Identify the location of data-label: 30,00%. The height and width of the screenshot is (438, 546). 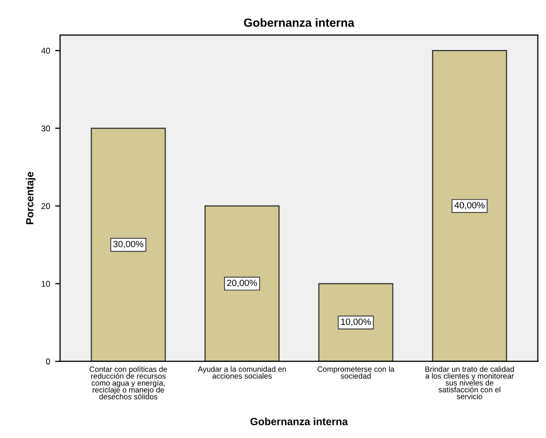
(128, 244).